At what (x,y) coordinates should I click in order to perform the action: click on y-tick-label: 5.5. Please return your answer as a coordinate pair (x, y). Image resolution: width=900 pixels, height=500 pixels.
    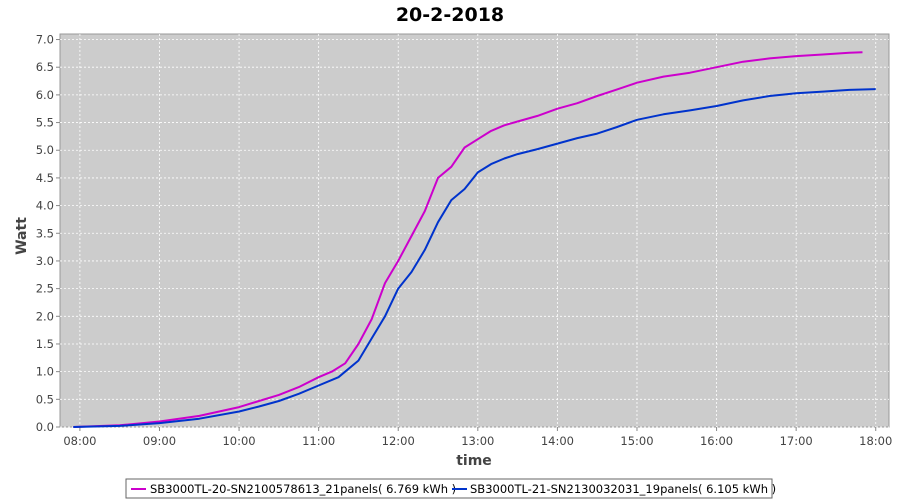
    Looking at the image, I should click on (45, 123).